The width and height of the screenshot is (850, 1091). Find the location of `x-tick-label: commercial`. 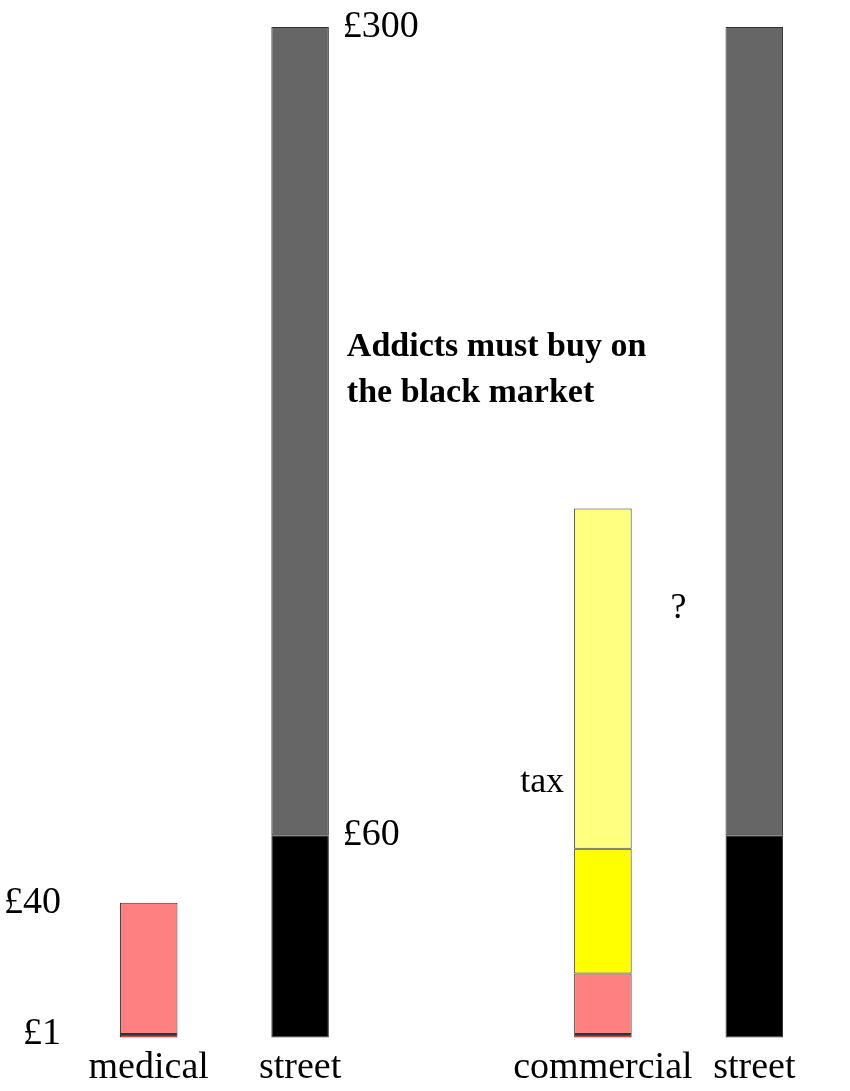

x-tick-label: commercial is located at coordinates (603, 1065).